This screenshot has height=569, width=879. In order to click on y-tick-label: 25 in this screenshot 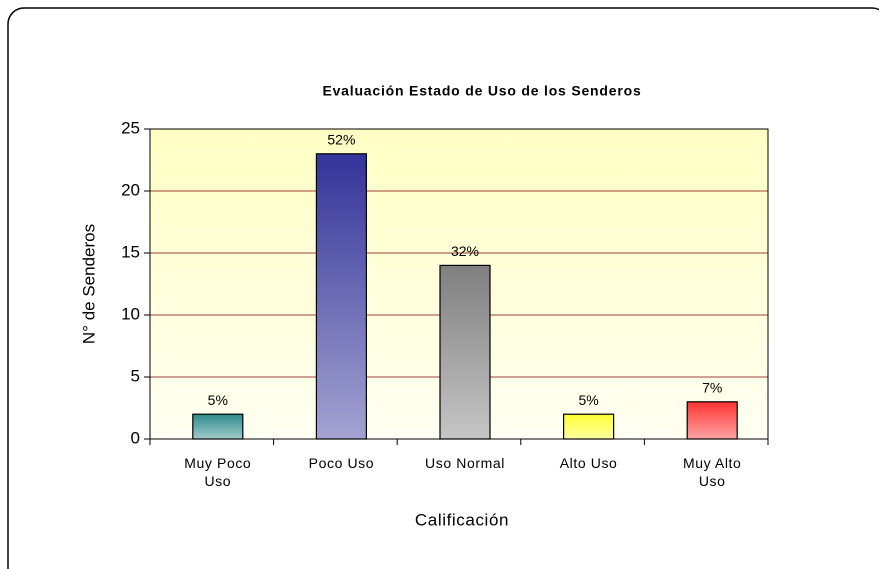, I will do `click(130, 127)`.